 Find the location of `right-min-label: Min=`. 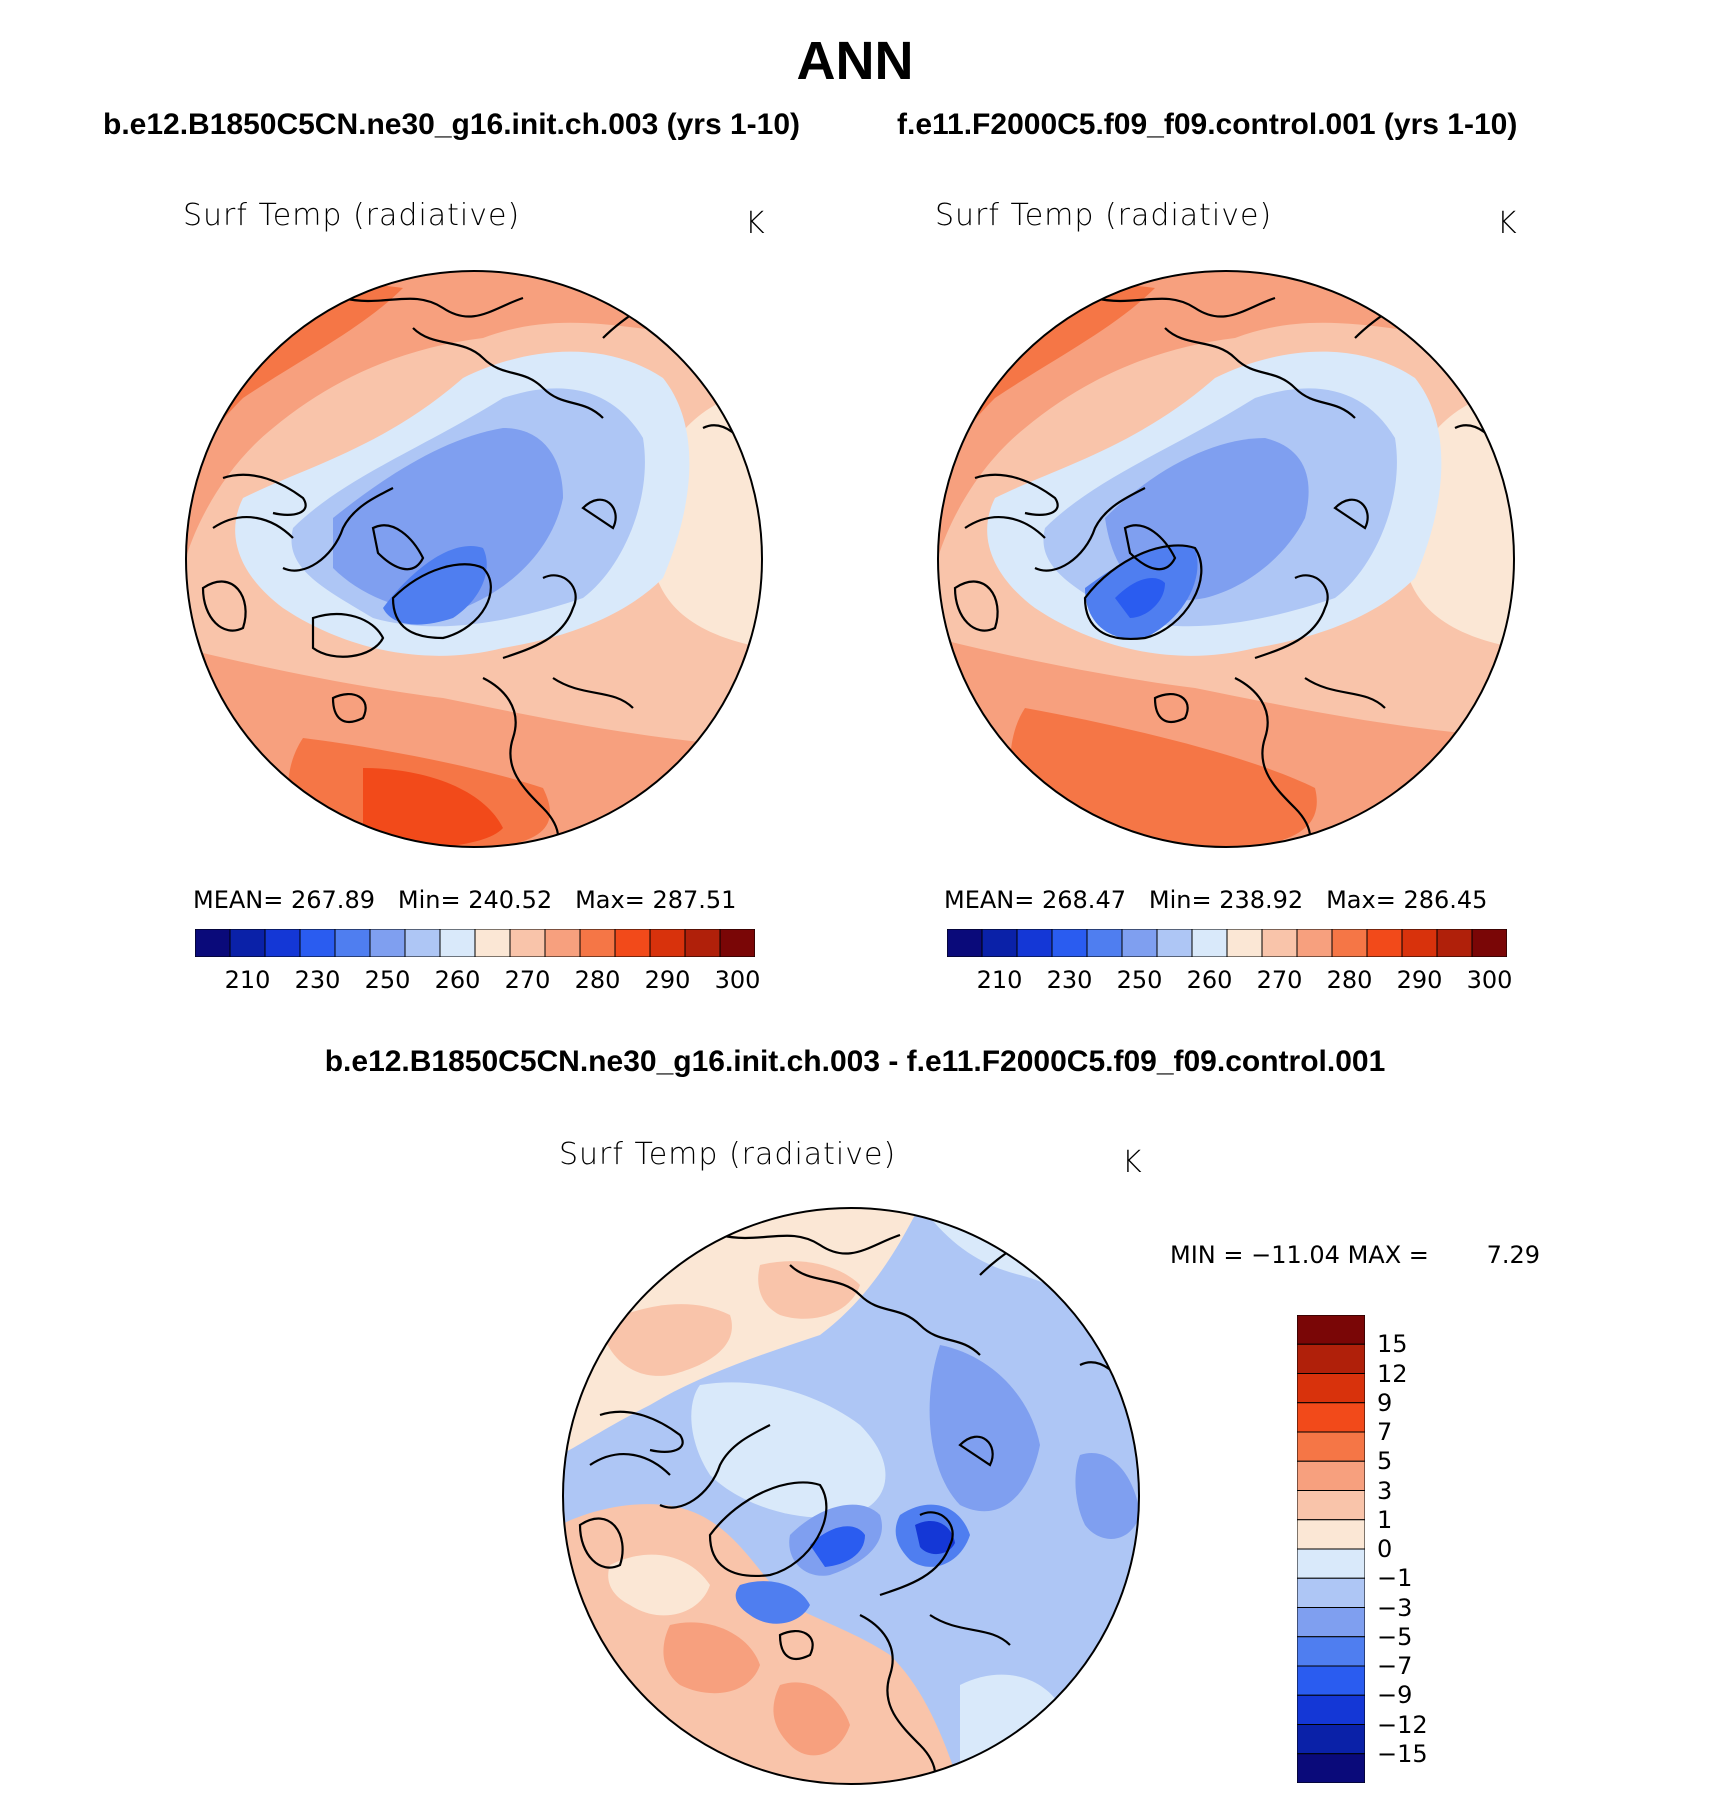

right-min-label: Min= is located at coordinates (1180, 900).